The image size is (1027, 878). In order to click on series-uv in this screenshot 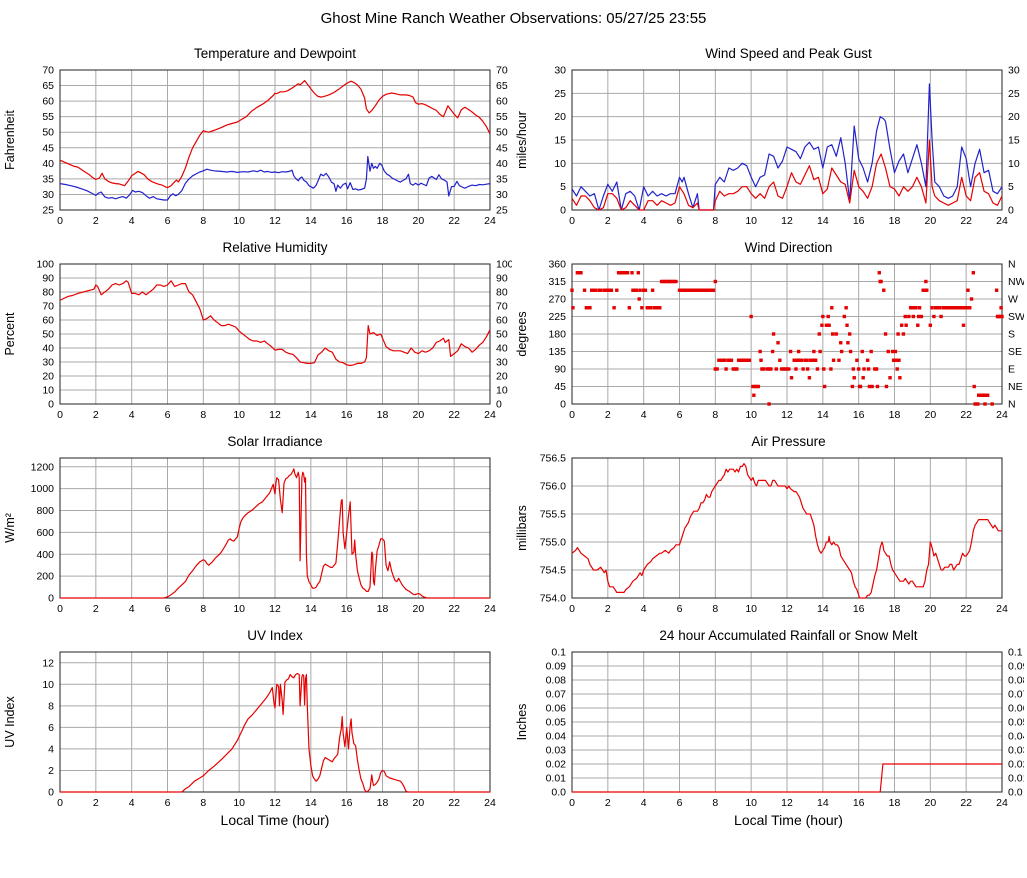, I will do `click(275, 732)`.